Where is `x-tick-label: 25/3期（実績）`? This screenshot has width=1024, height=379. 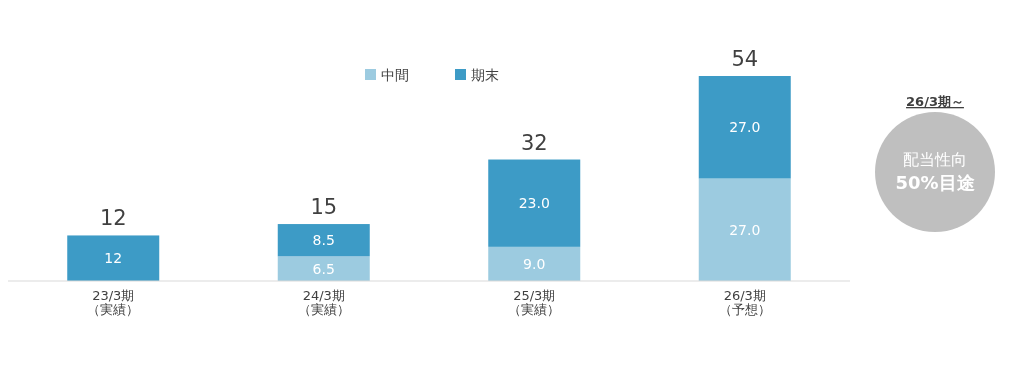
x-tick-label: 25/3期（実績） is located at coordinates (534, 303).